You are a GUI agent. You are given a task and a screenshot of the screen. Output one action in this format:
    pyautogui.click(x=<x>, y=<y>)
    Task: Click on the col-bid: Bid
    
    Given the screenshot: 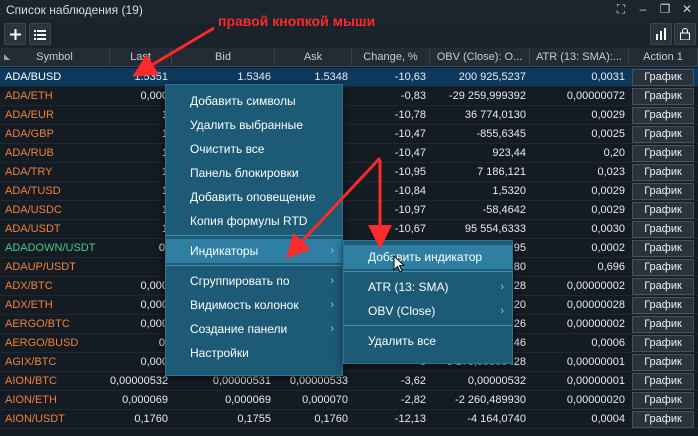 What is the action you would take?
    pyautogui.click(x=223, y=57)
    